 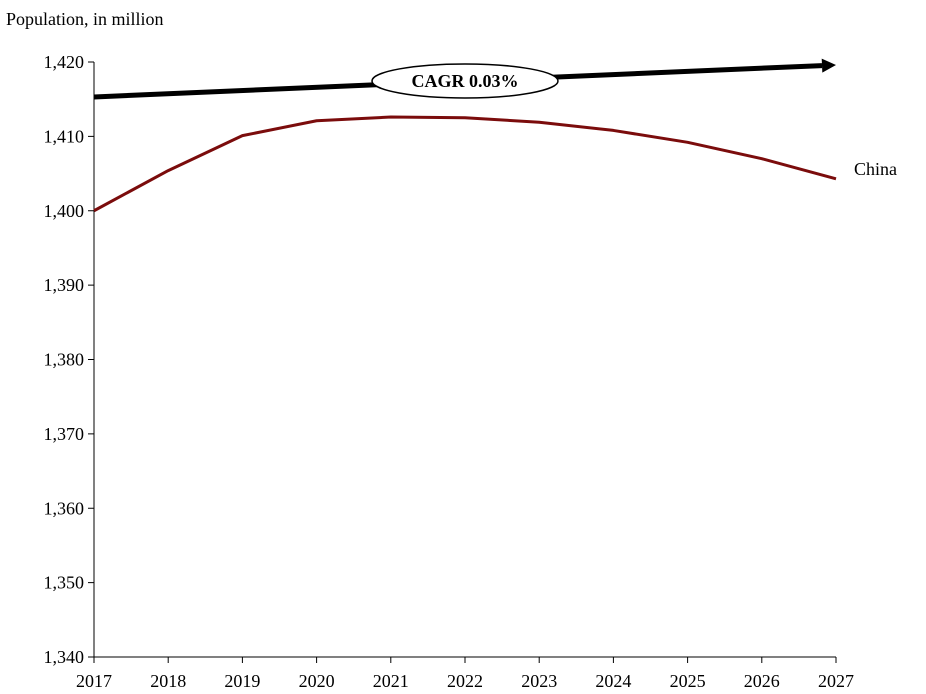 I want to click on x-tick-label: 2023, so click(x=539, y=681).